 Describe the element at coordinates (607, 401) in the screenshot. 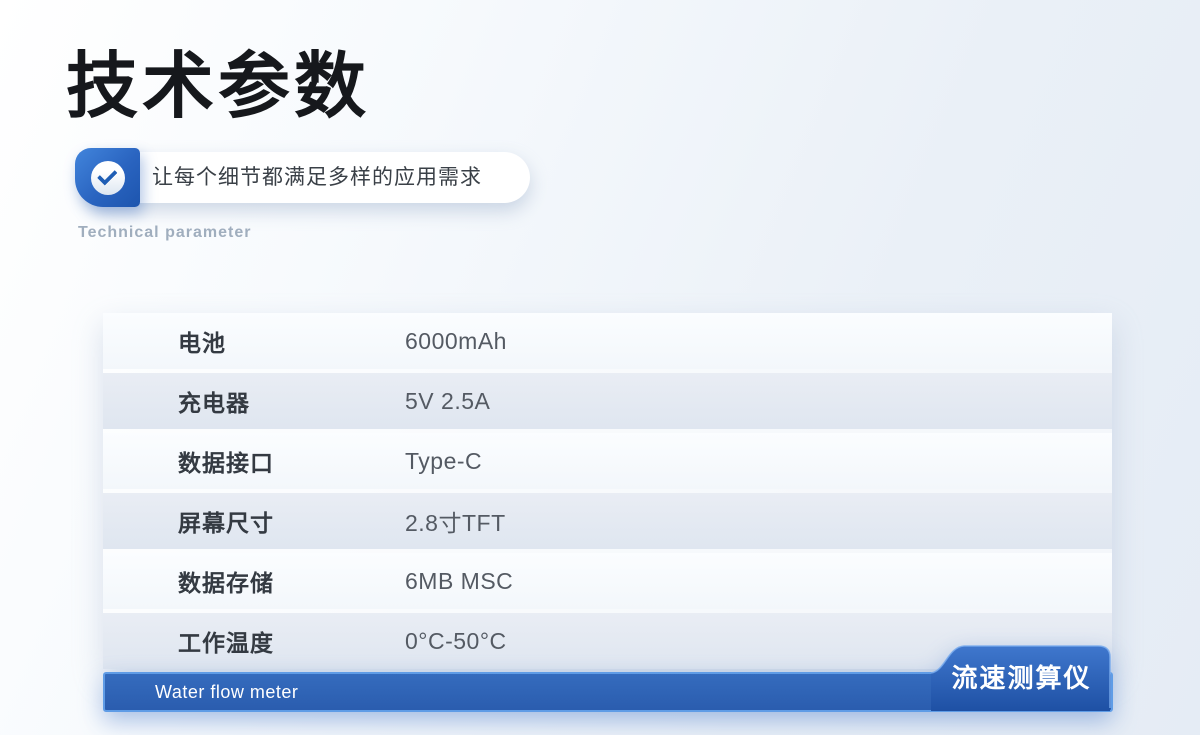

I see `spec-row-charger: 充电器 5V 2.5A` at that location.